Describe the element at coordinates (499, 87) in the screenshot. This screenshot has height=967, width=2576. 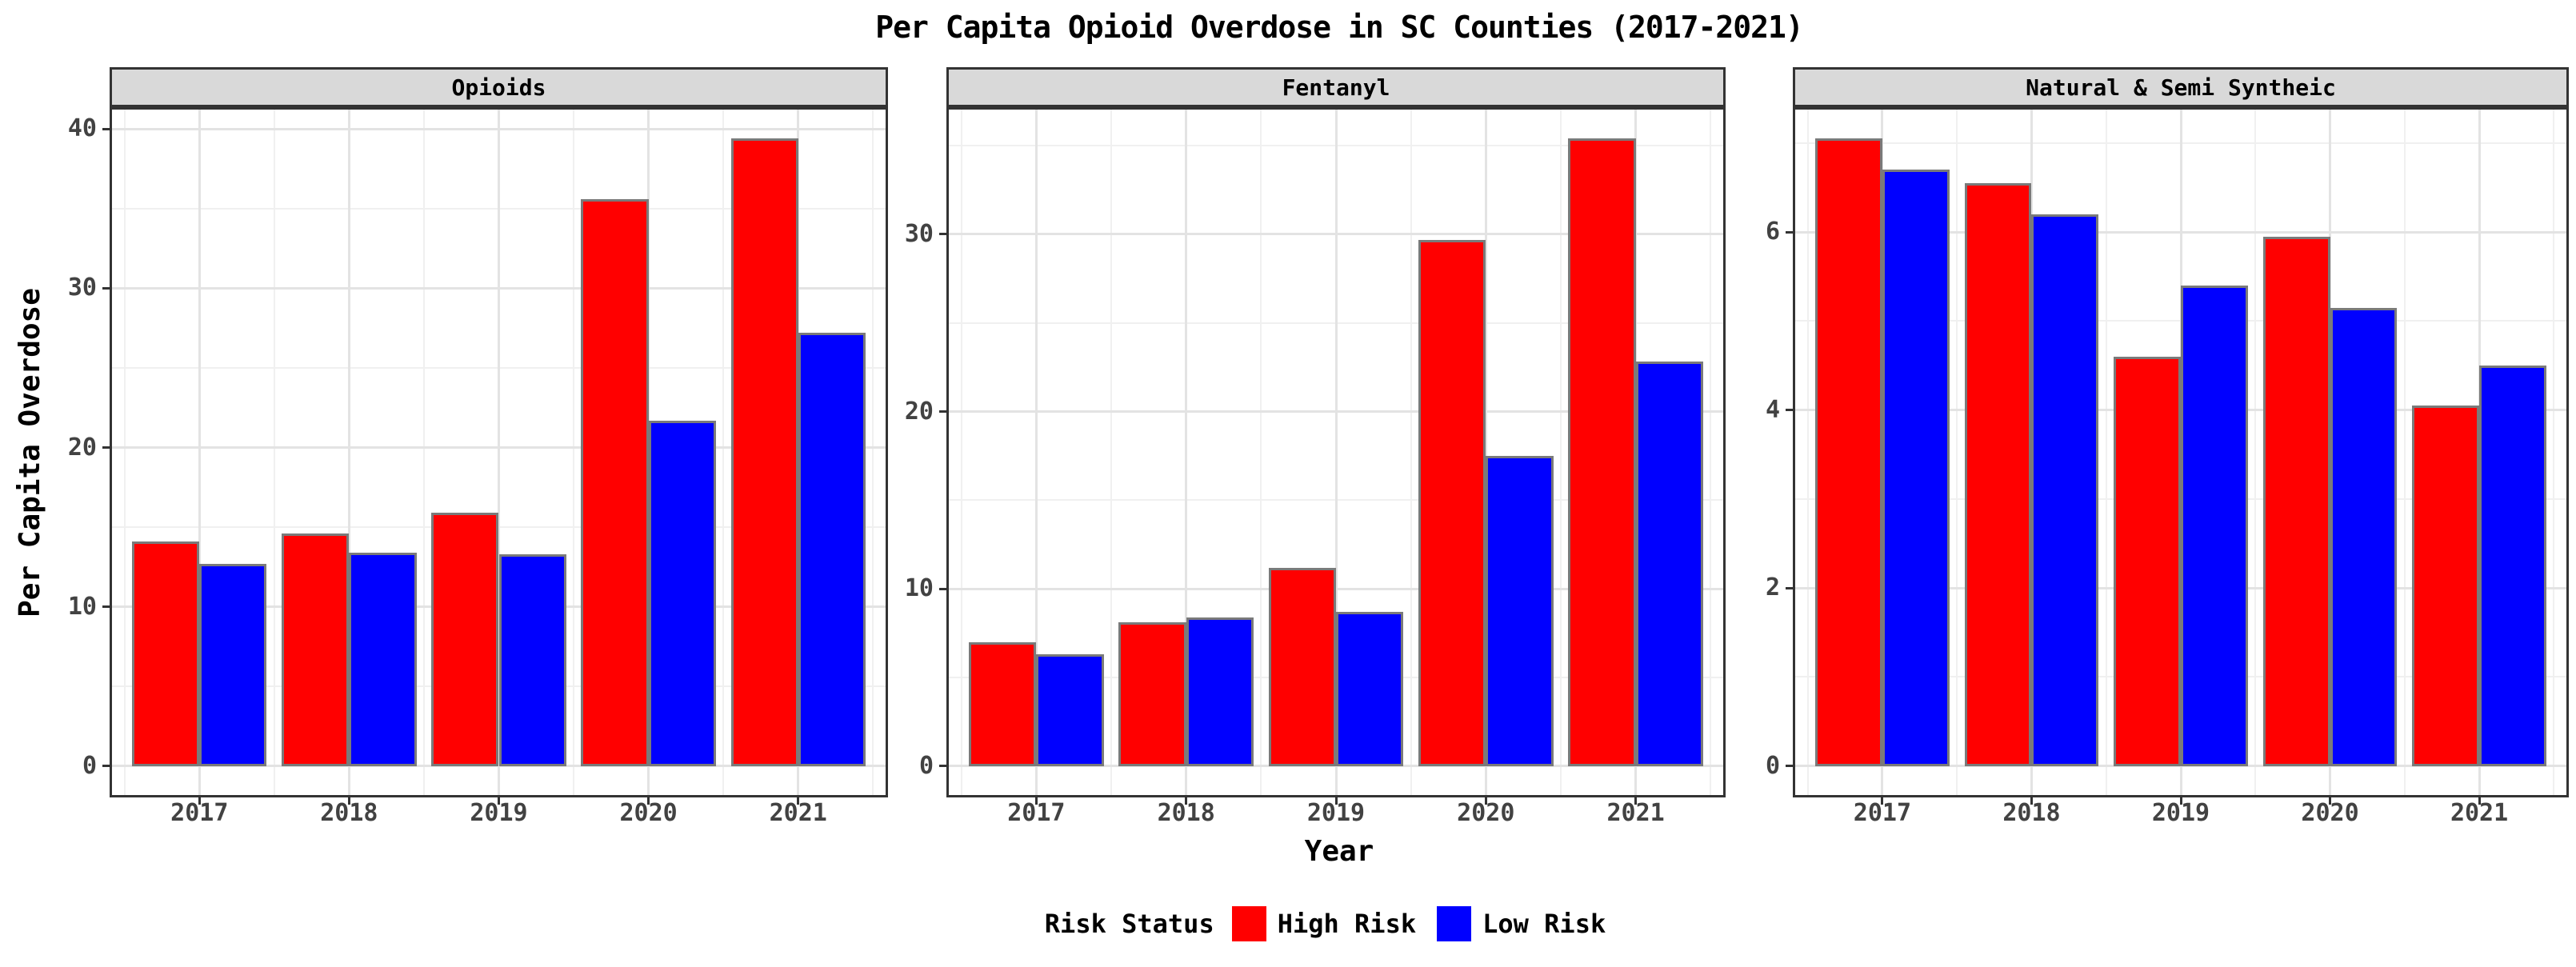
I see `facet-strip: Opioids` at that location.